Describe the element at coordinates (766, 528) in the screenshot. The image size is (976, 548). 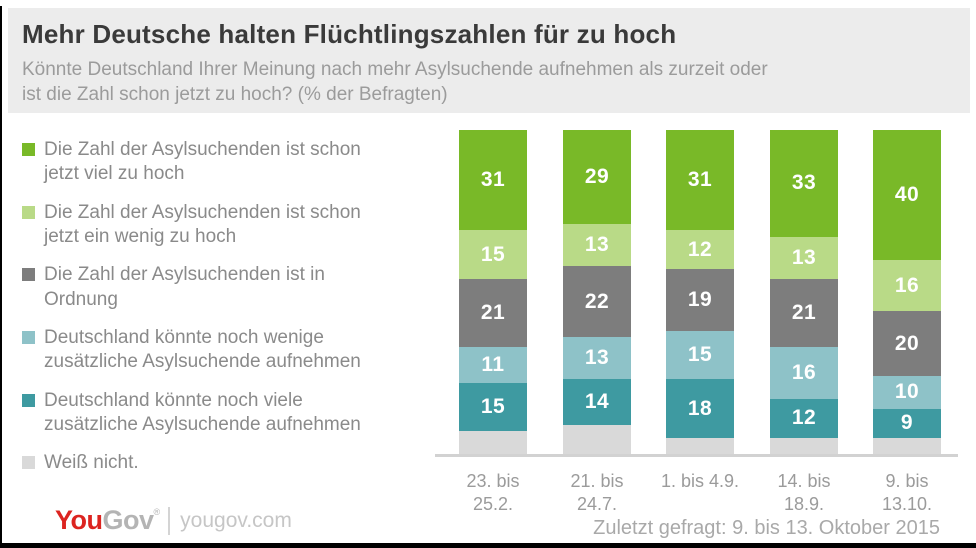
I see `last-asked-note: Zuletzt gefragt: 9. bis 13. Oktober 2015` at that location.